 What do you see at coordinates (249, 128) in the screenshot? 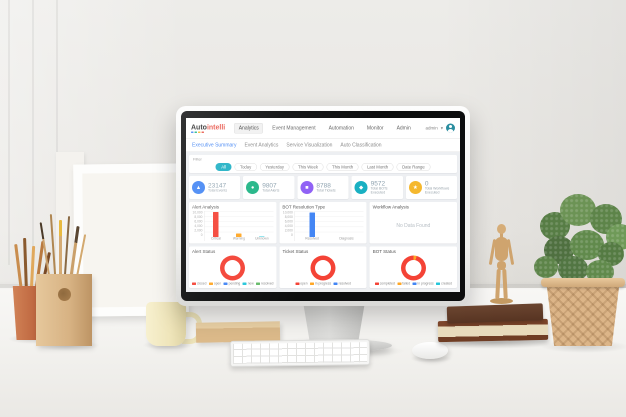
I see `menu-item-analytics: Analytics` at bounding box center [249, 128].